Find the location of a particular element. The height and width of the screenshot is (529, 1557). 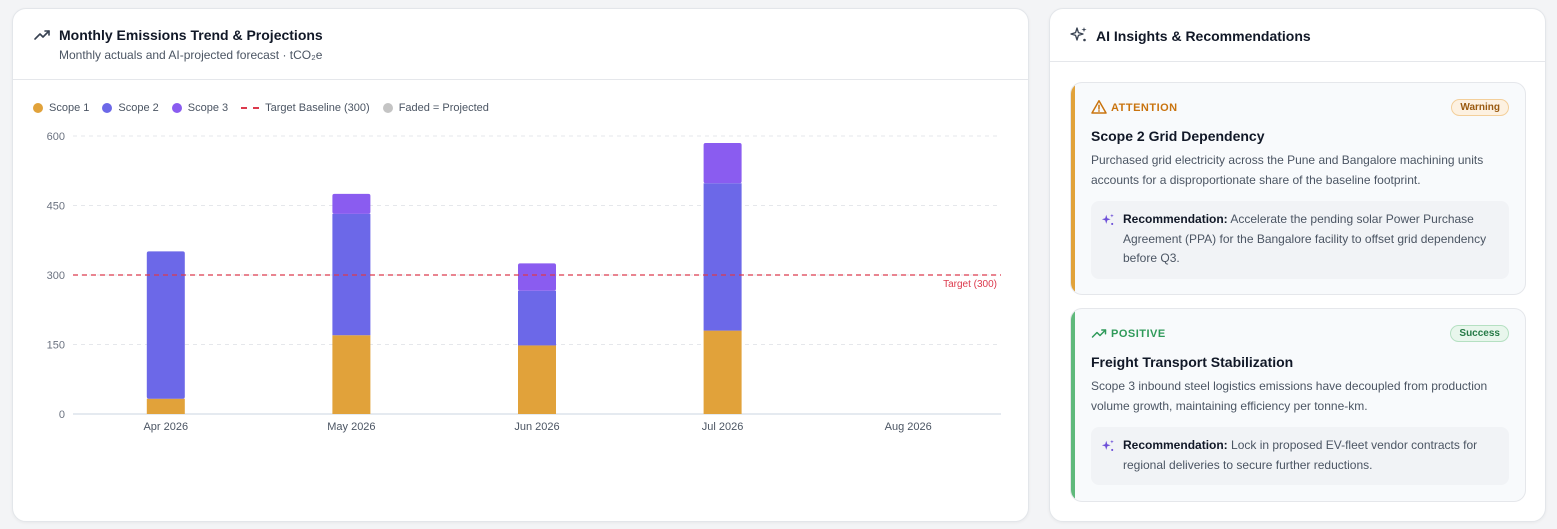

legend-scope-3: Scope 3 is located at coordinates (200, 108).